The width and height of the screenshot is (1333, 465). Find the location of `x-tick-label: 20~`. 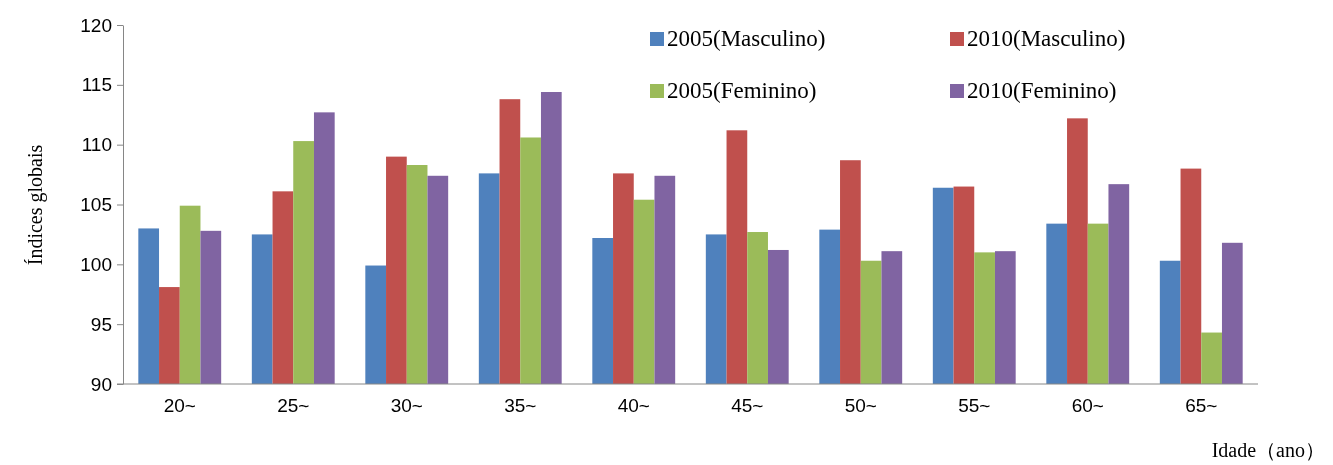

x-tick-label: 20~ is located at coordinates (179, 405).